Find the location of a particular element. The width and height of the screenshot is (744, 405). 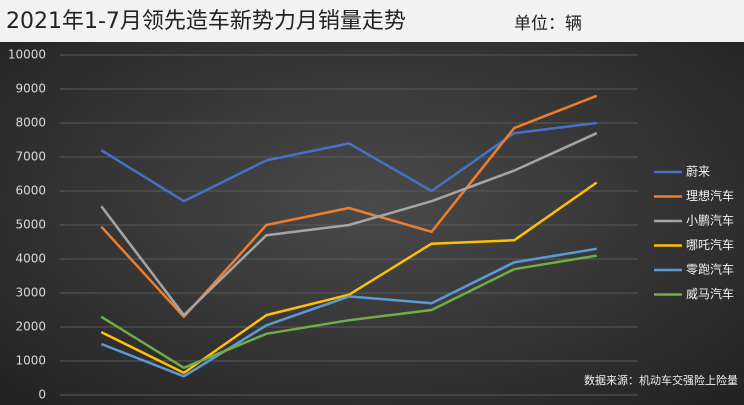

y-tick-label: 3000 is located at coordinates (30, 293).